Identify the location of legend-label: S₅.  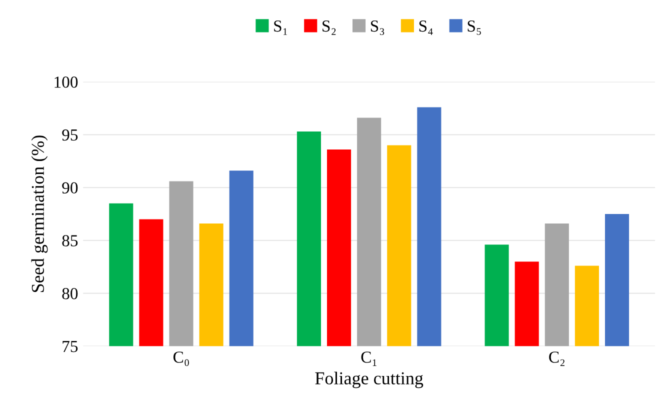
(474, 27).